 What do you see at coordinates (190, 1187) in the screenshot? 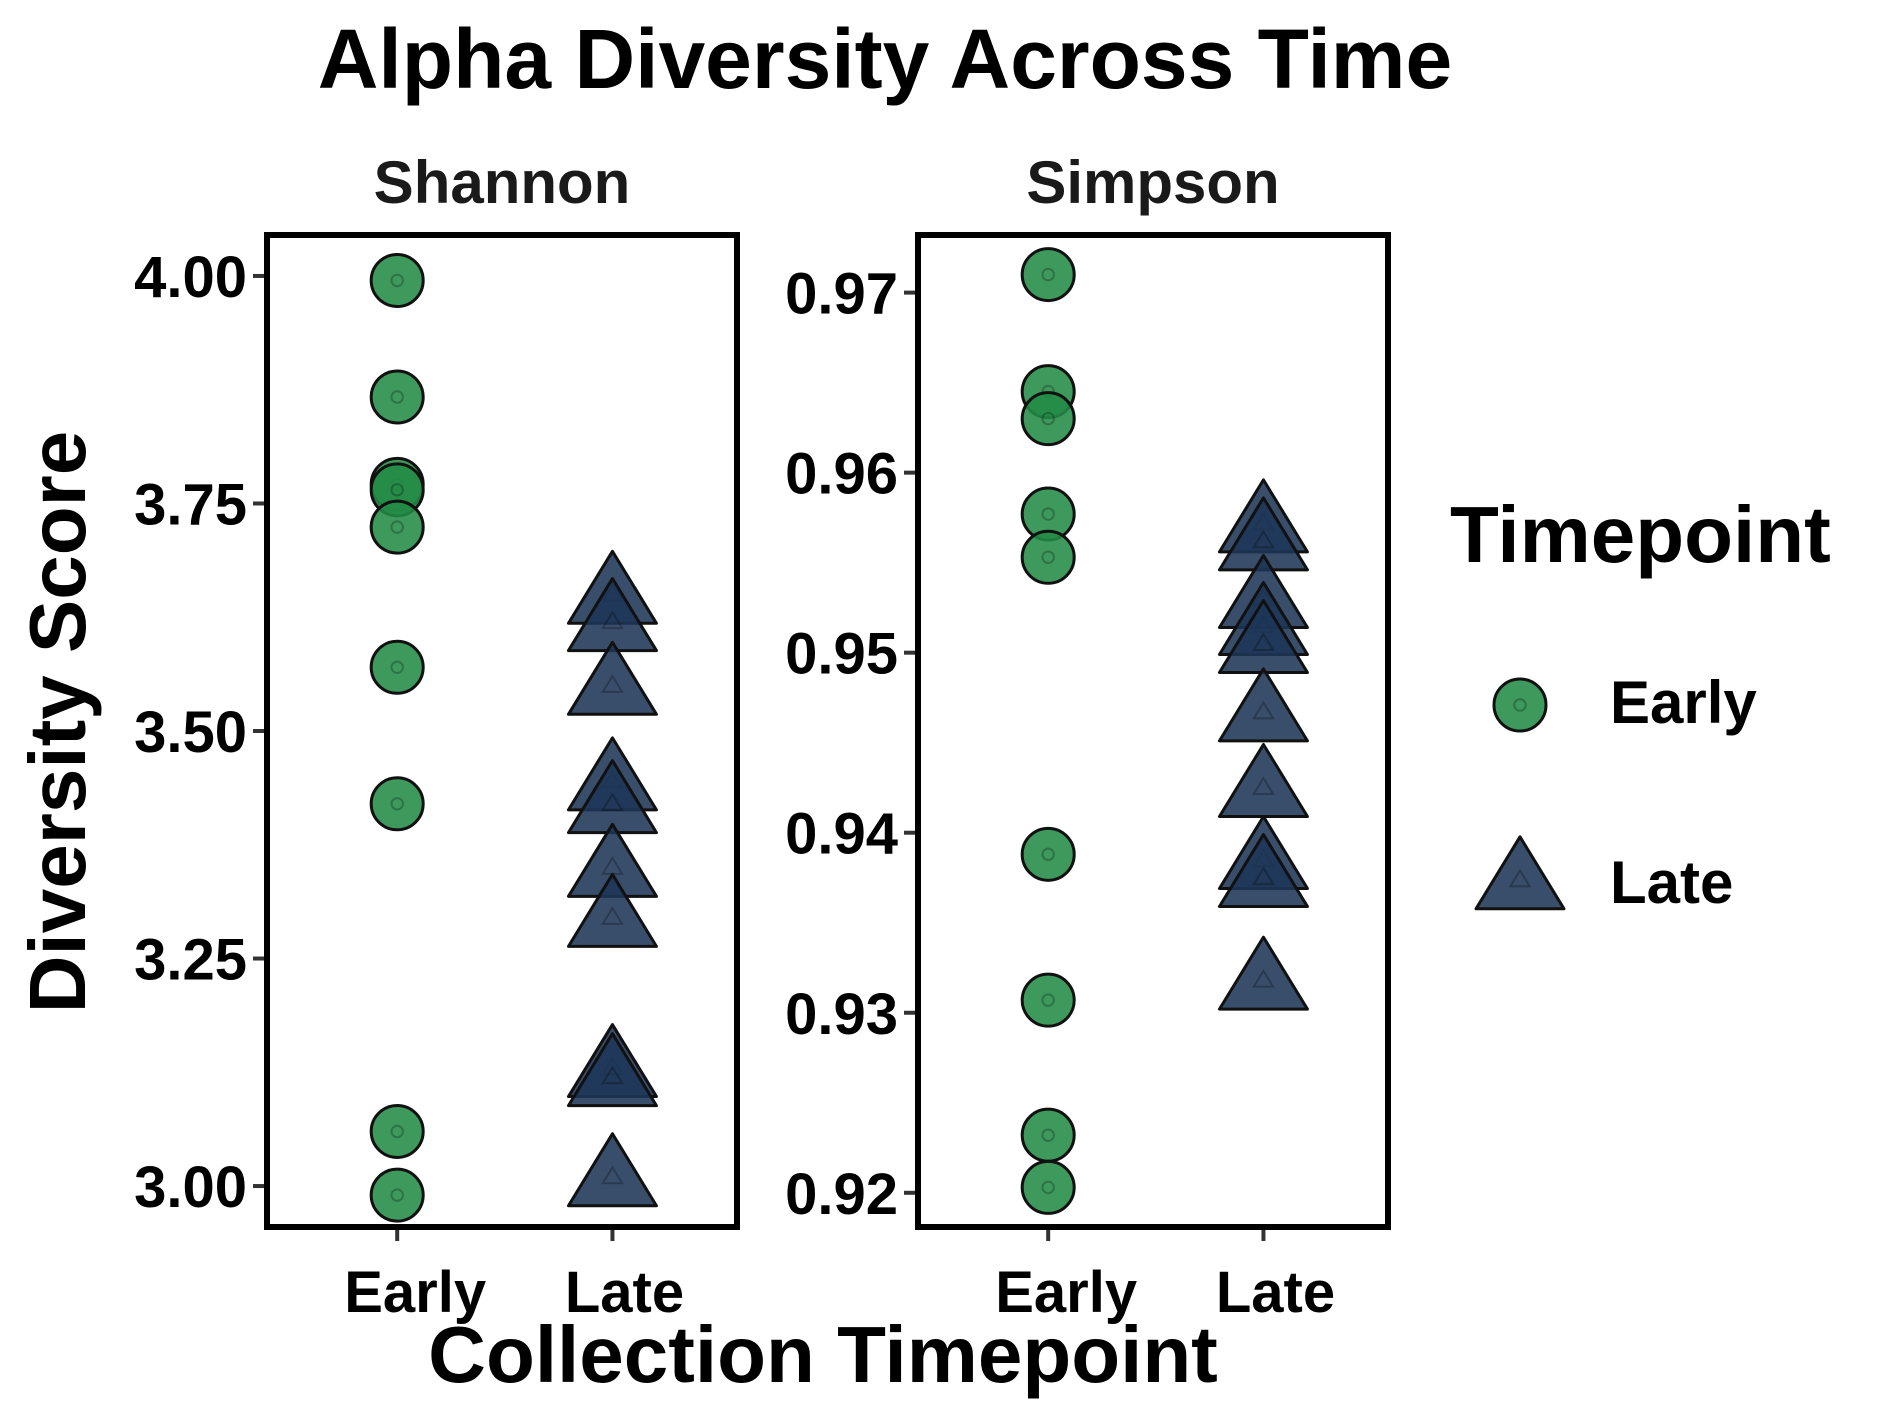
I see `y-tick-label-shannon-0: 3.00` at bounding box center [190, 1187].